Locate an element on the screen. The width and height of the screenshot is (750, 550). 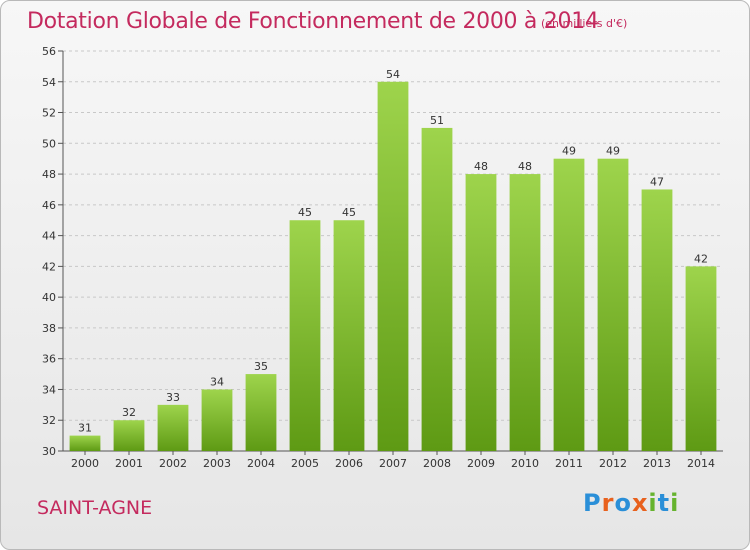
x-tick-label-2005: 2005 is located at coordinates (305, 463).